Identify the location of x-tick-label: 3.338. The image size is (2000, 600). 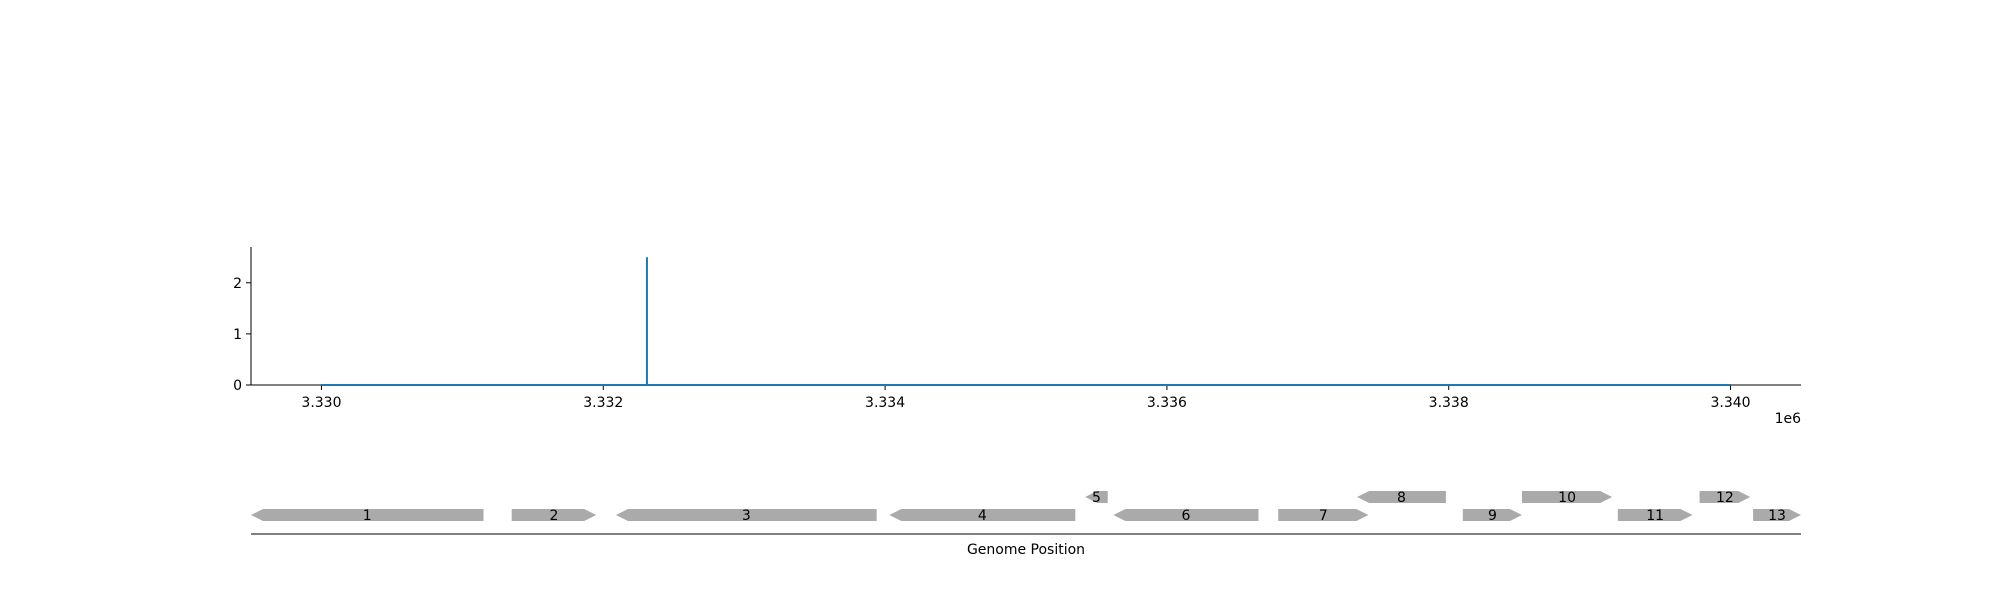
(1449, 403).